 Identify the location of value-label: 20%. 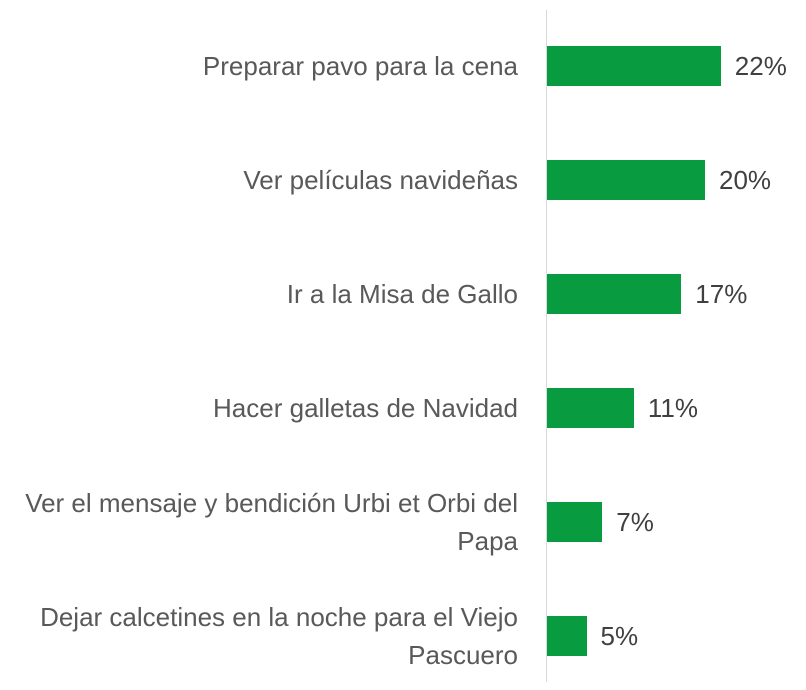
(745, 180).